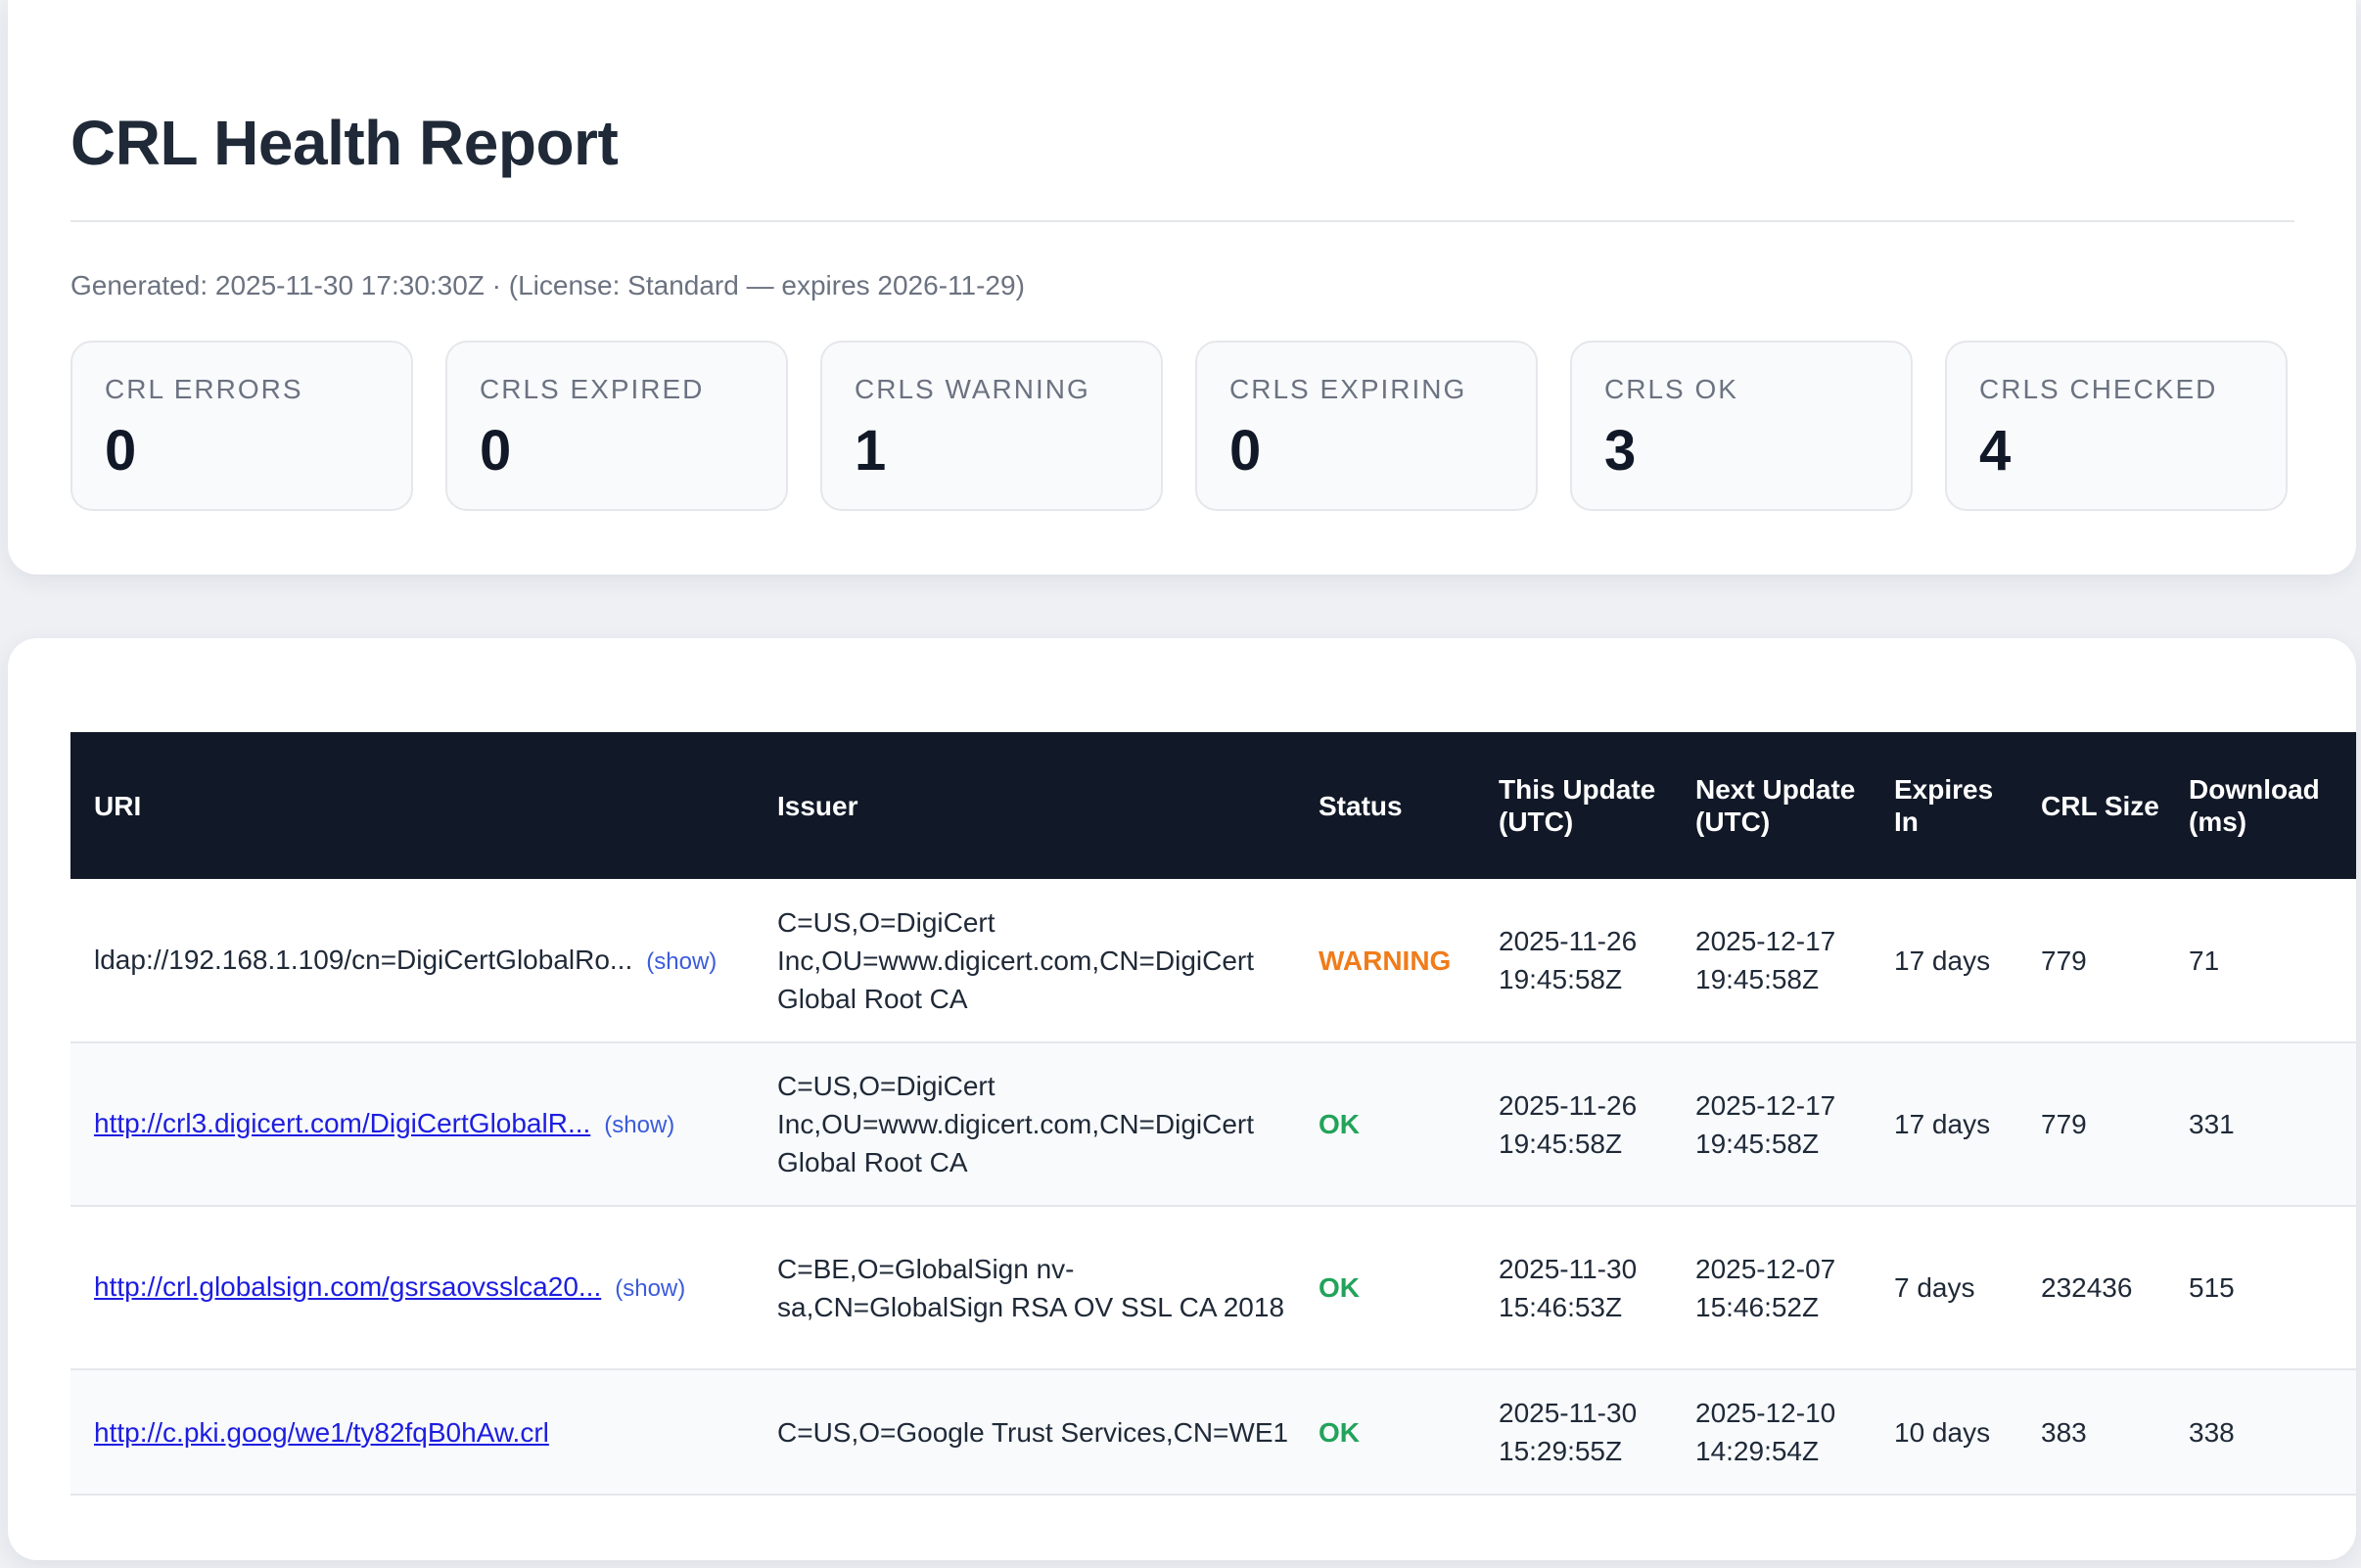 Image resolution: width=2361 pixels, height=1568 pixels. I want to click on issuer-cell: C=US,O=Google Trust Services,CN=WE1, so click(1024, 1432).